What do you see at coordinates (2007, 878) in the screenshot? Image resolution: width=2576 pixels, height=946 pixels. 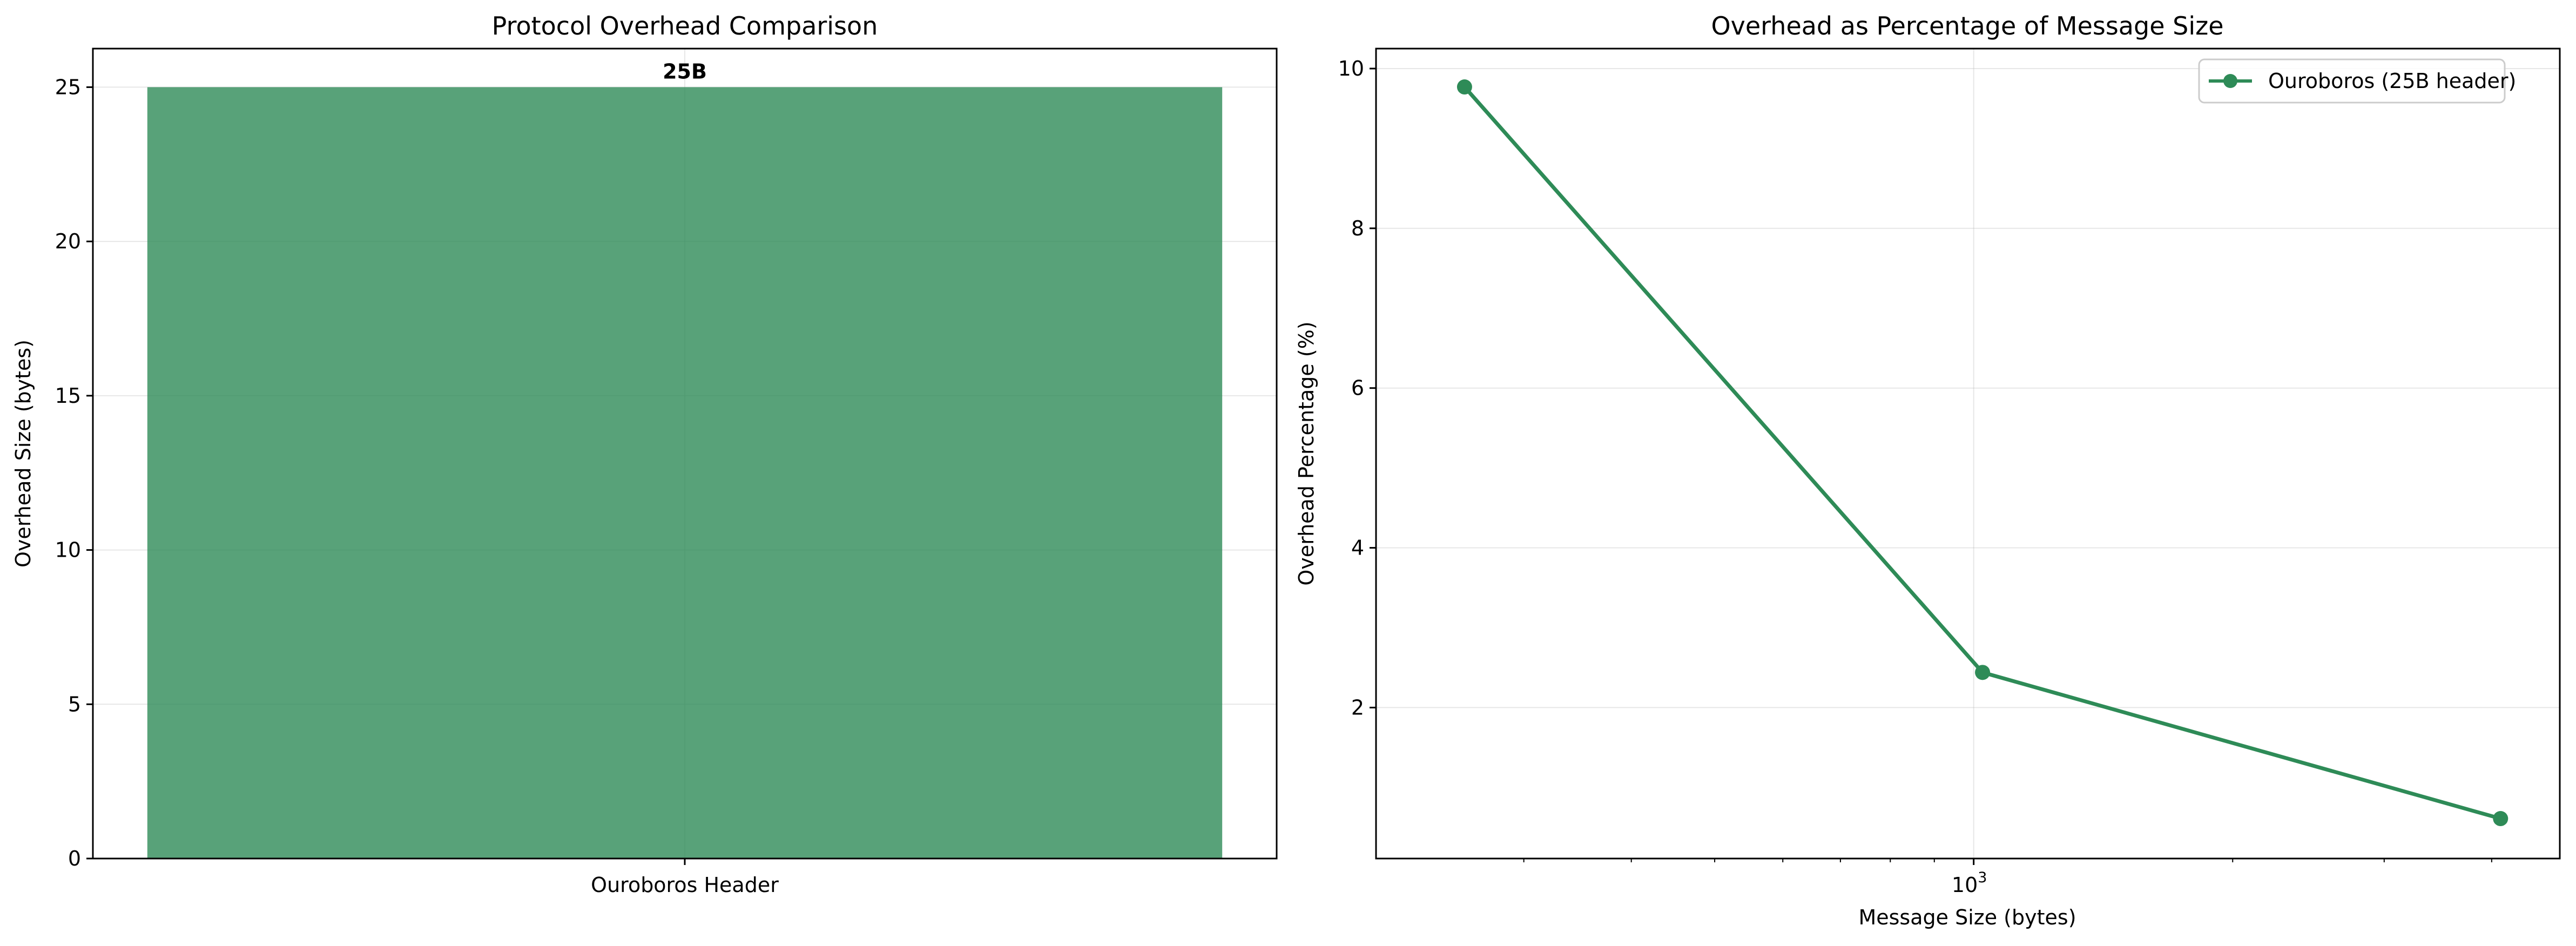 I see `line-chart-x-ticks: 103` at bounding box center [2007, 878].